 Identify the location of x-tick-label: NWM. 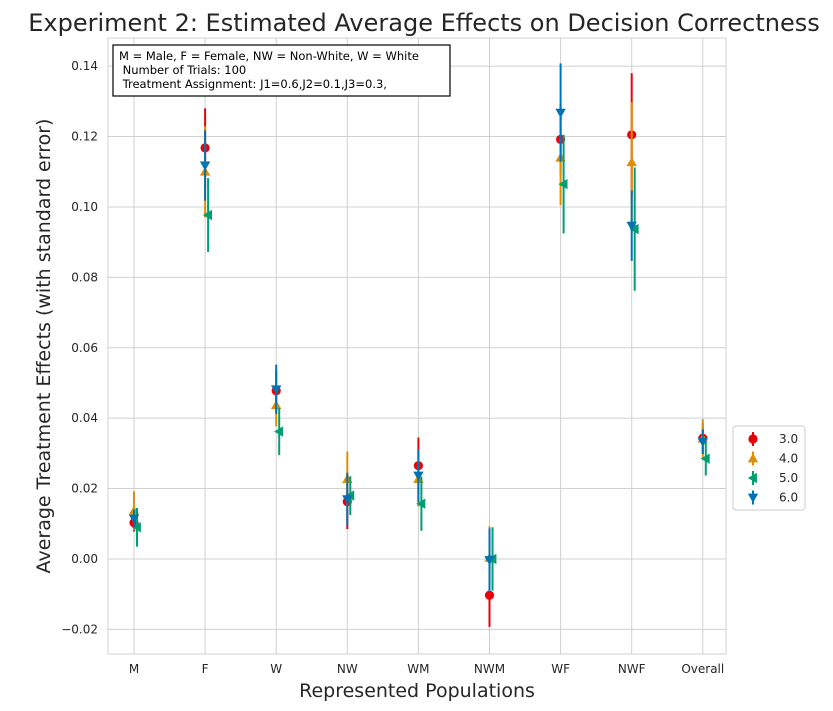
(489, 669).